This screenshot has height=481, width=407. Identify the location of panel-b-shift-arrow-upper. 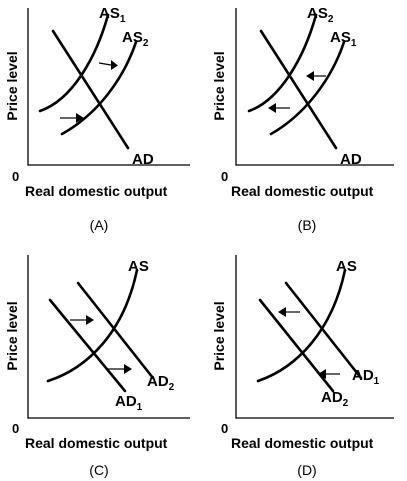
(316, 76).